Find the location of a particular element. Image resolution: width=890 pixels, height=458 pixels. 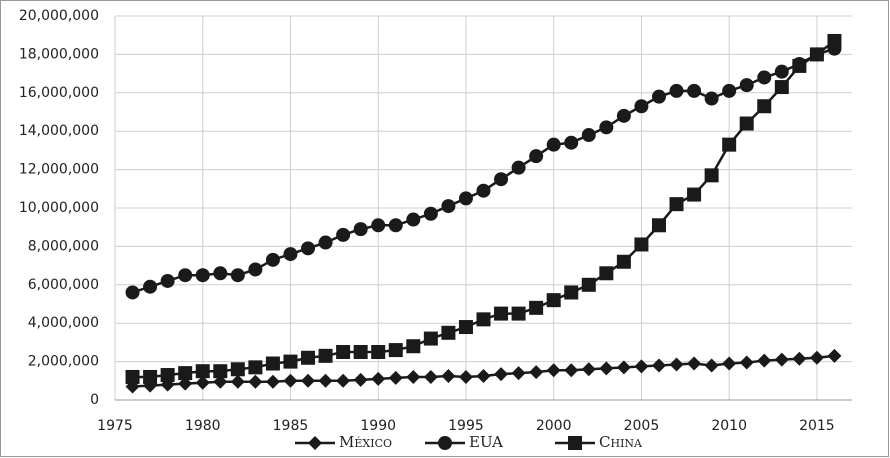

legend: México EUA China is located at coordinates (469, 442).